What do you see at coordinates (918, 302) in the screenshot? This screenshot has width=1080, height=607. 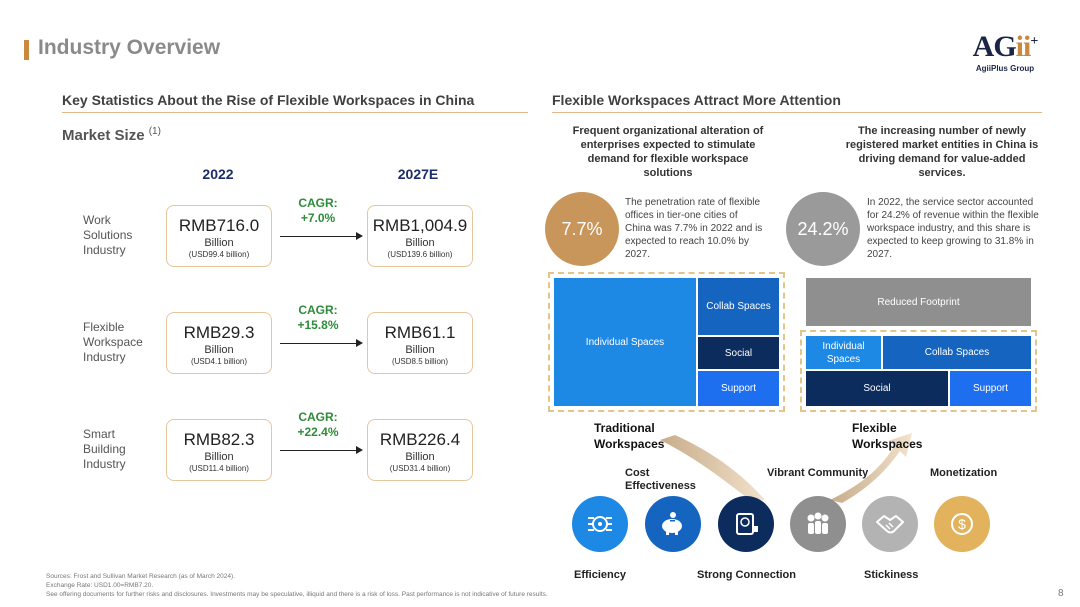 I see `tile-reduced-footprint: Reduced Footprint` at bounding box center [918, 302].